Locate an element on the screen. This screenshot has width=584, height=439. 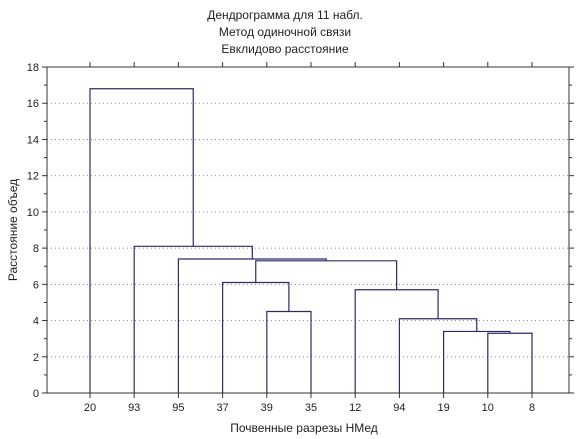
leaf-label: 20 is located at coordinates (90, 408).